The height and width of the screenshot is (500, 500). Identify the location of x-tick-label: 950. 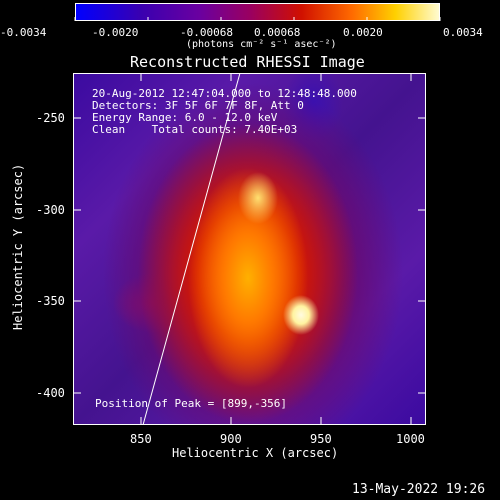
(321, 439).